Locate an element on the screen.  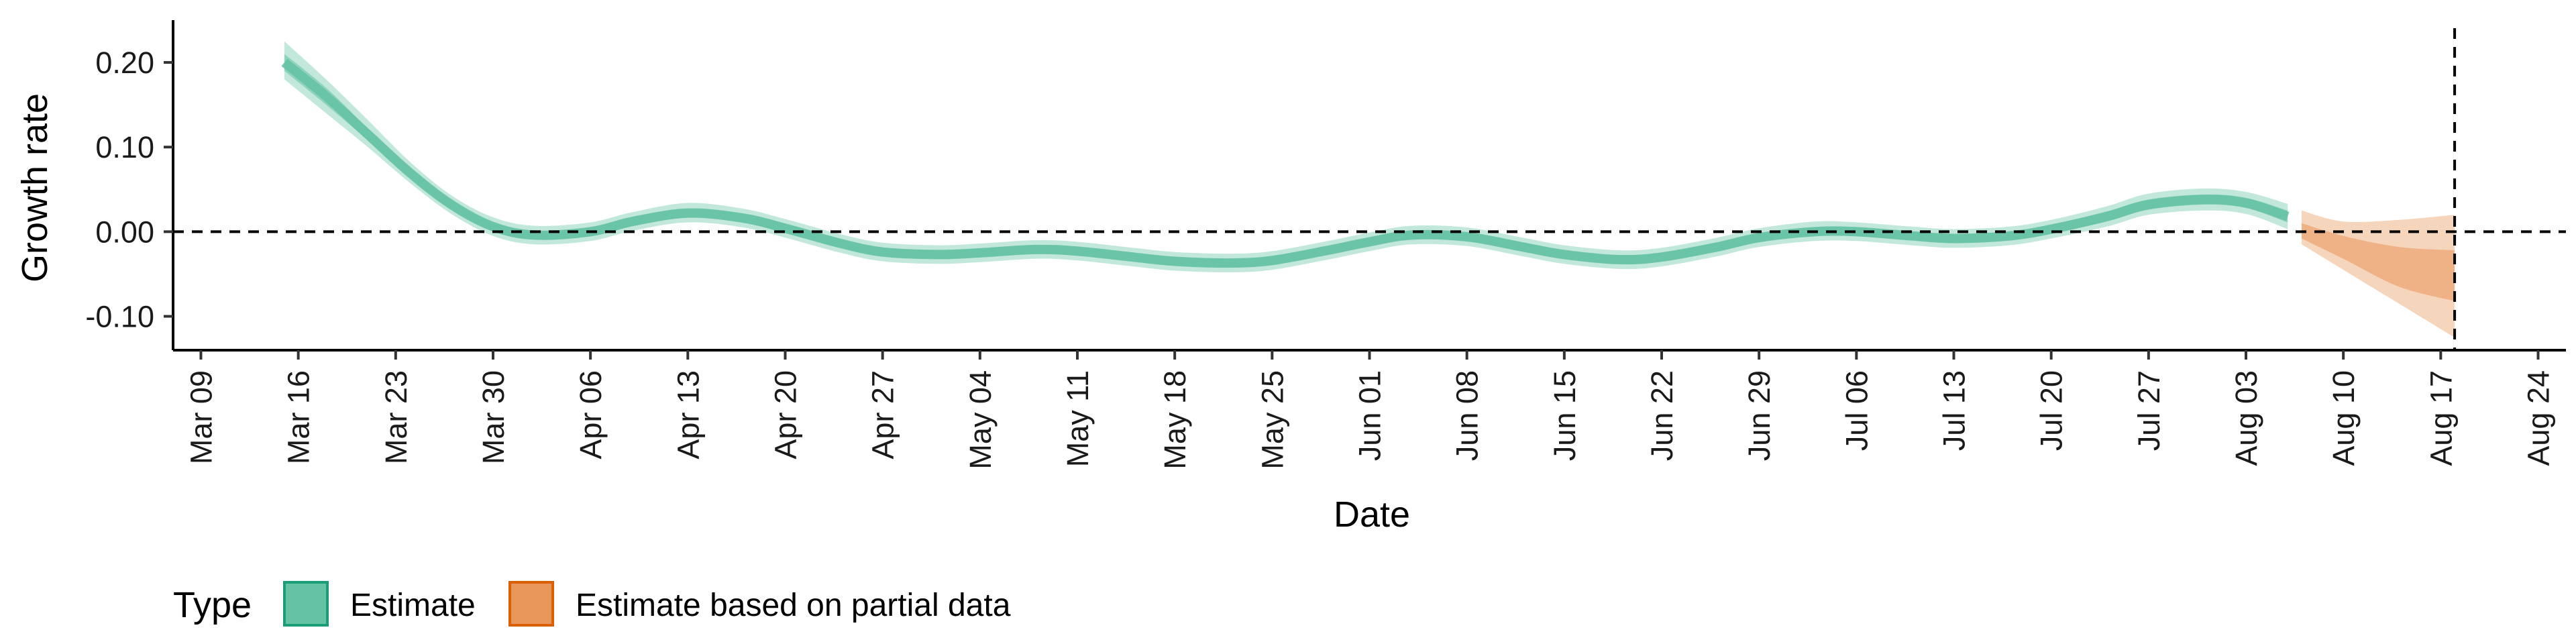
x-tick-label: Jul 27 is located at coordinates (2149, 410).